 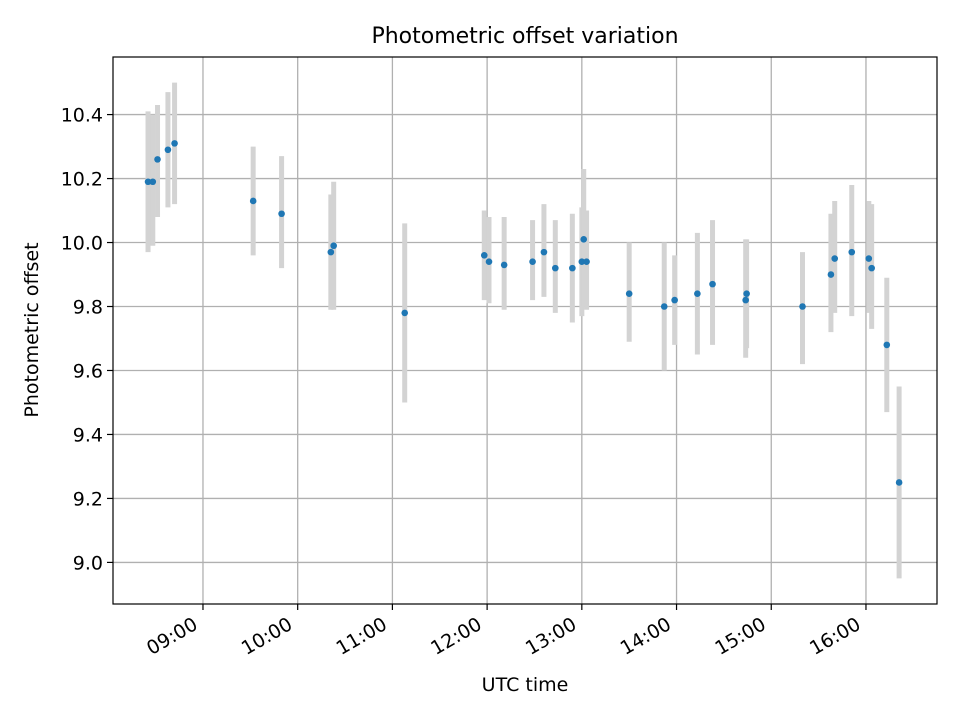 I want to click on chart-title: Photometric offset variation, so click(x=524, y=36).